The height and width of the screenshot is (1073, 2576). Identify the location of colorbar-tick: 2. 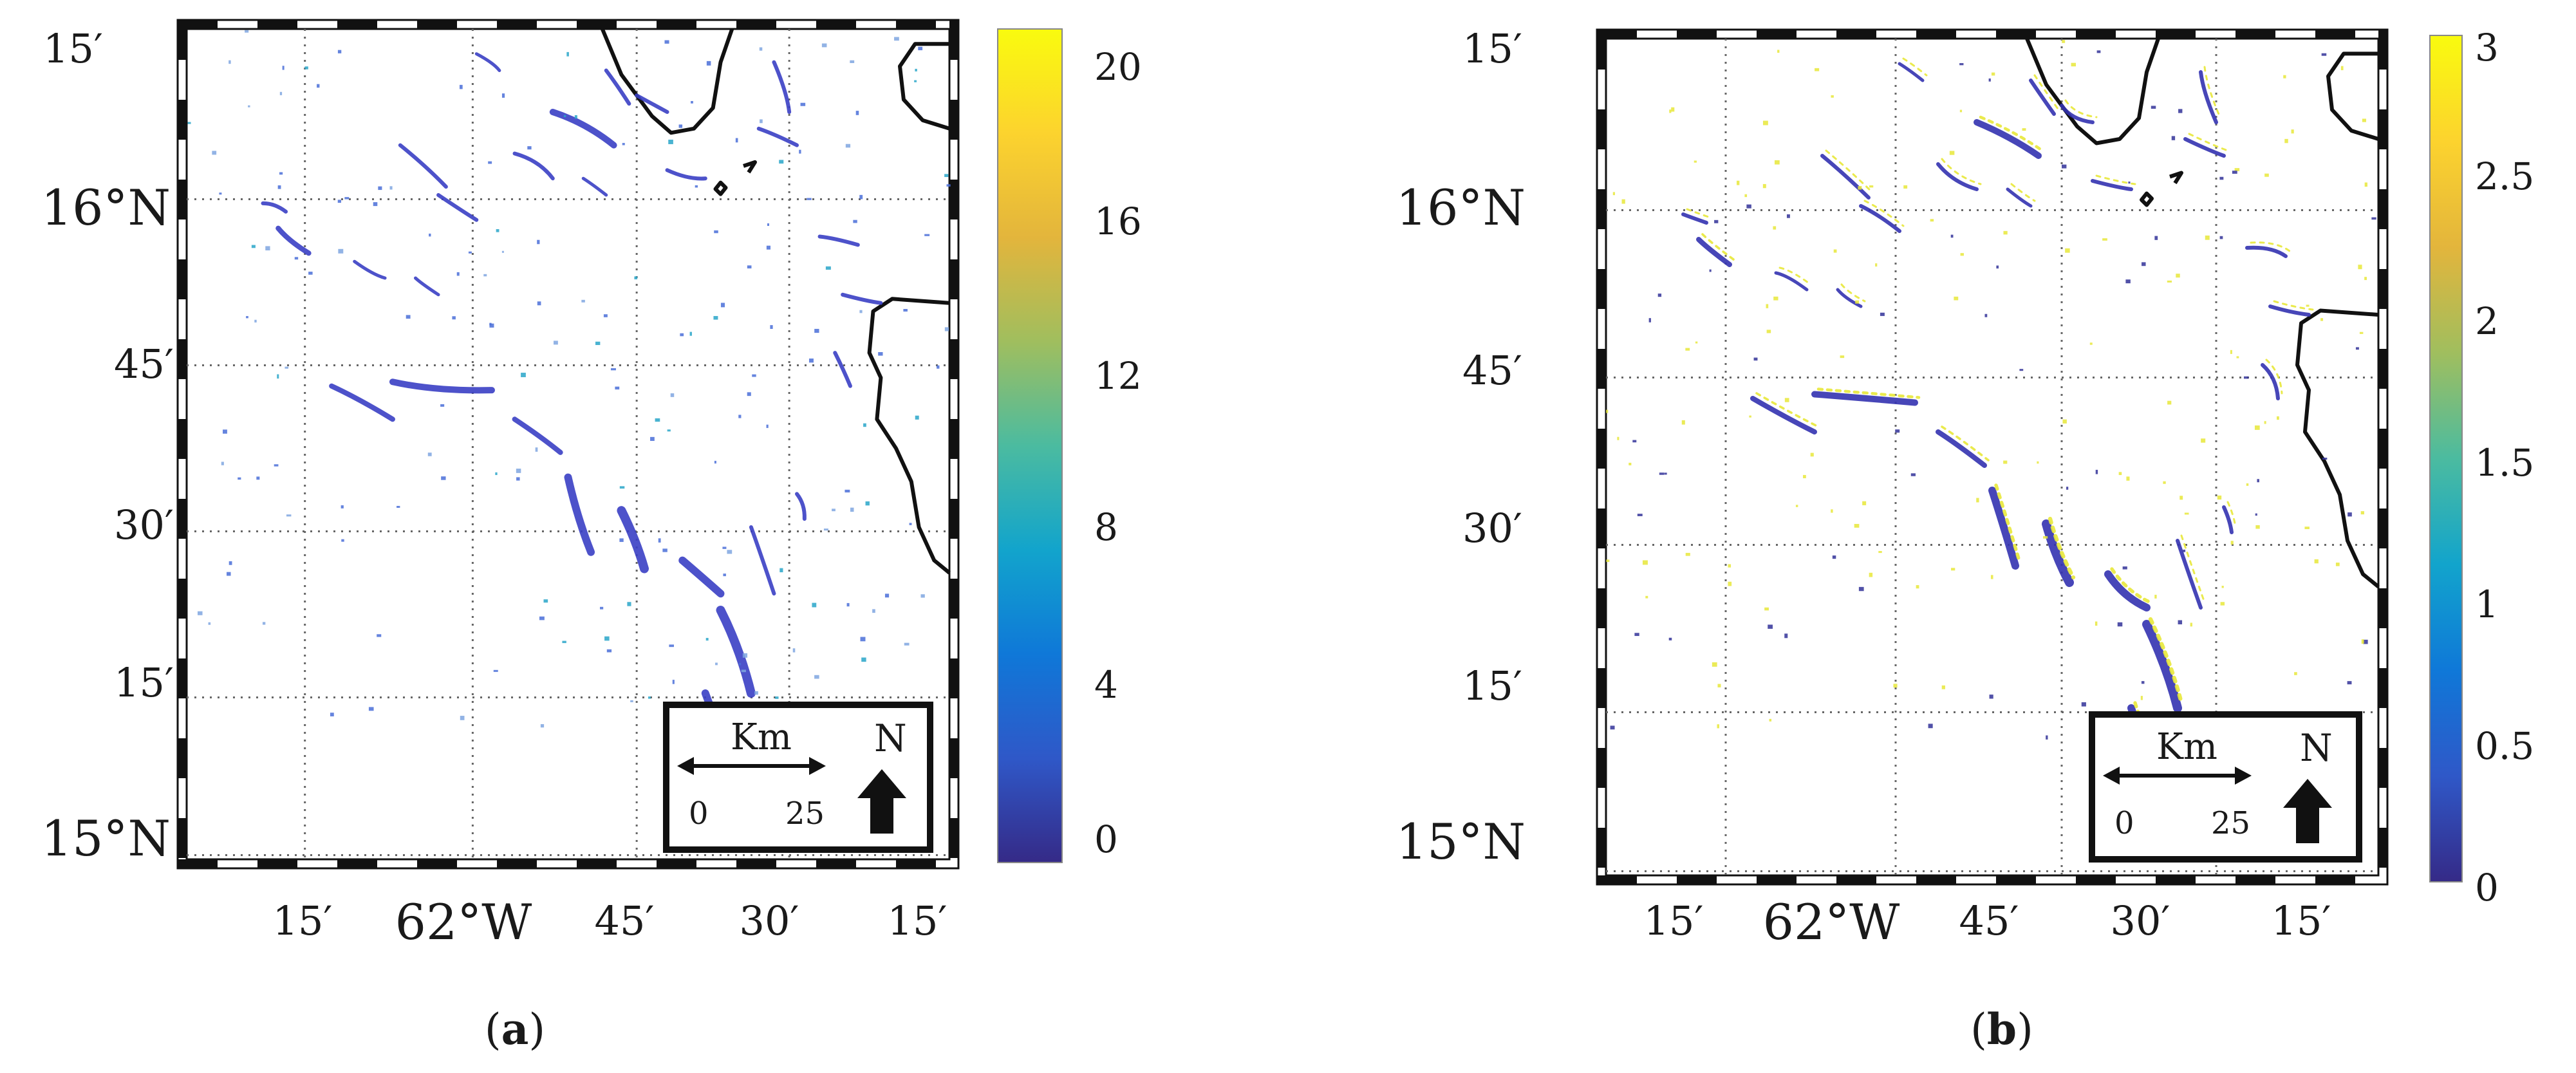
(2487, 321).